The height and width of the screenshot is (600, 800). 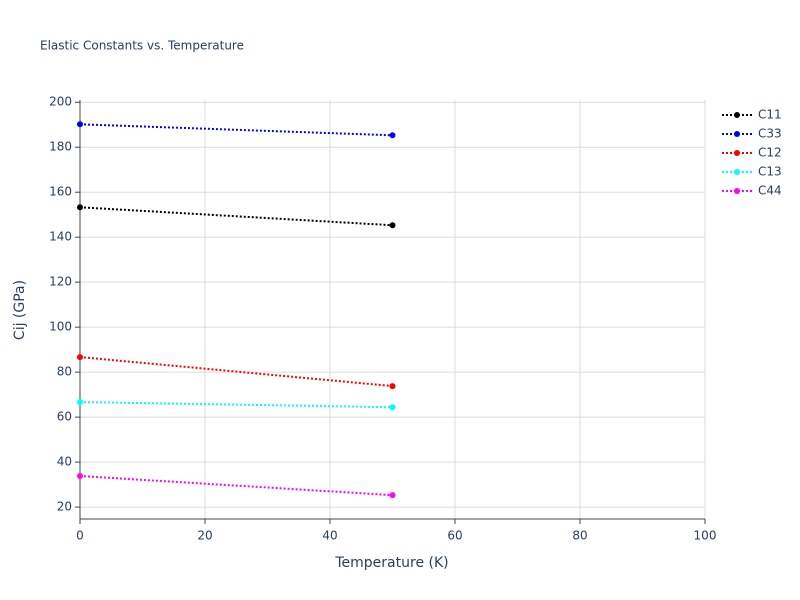 What do you see at coordinates (391, 563) in the screenshot?
I see `x-axis-label: Temperature (K)` at bounding box center [391, 563].